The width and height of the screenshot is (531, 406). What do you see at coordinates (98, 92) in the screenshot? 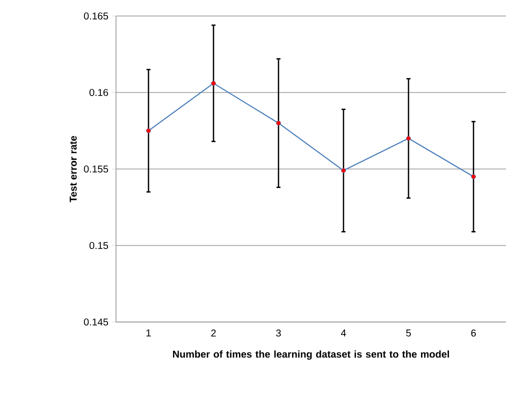
I see `y-tick-label: 0.16` at bounding box center [98, 92].